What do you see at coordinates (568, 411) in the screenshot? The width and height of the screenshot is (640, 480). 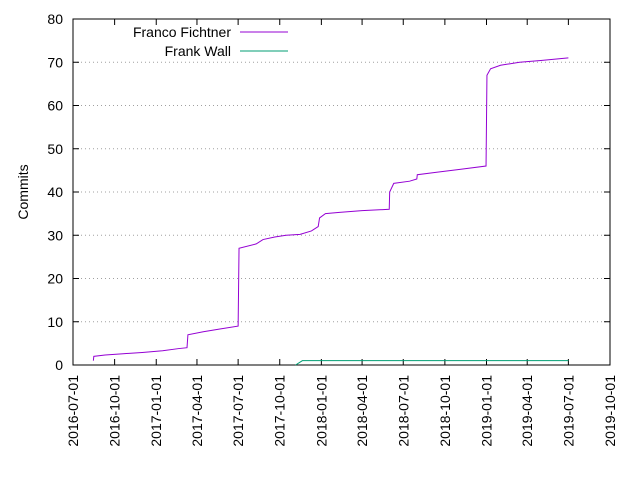 I see `x-tick-label: 2019-07-01` at bounding box center [568, 411].